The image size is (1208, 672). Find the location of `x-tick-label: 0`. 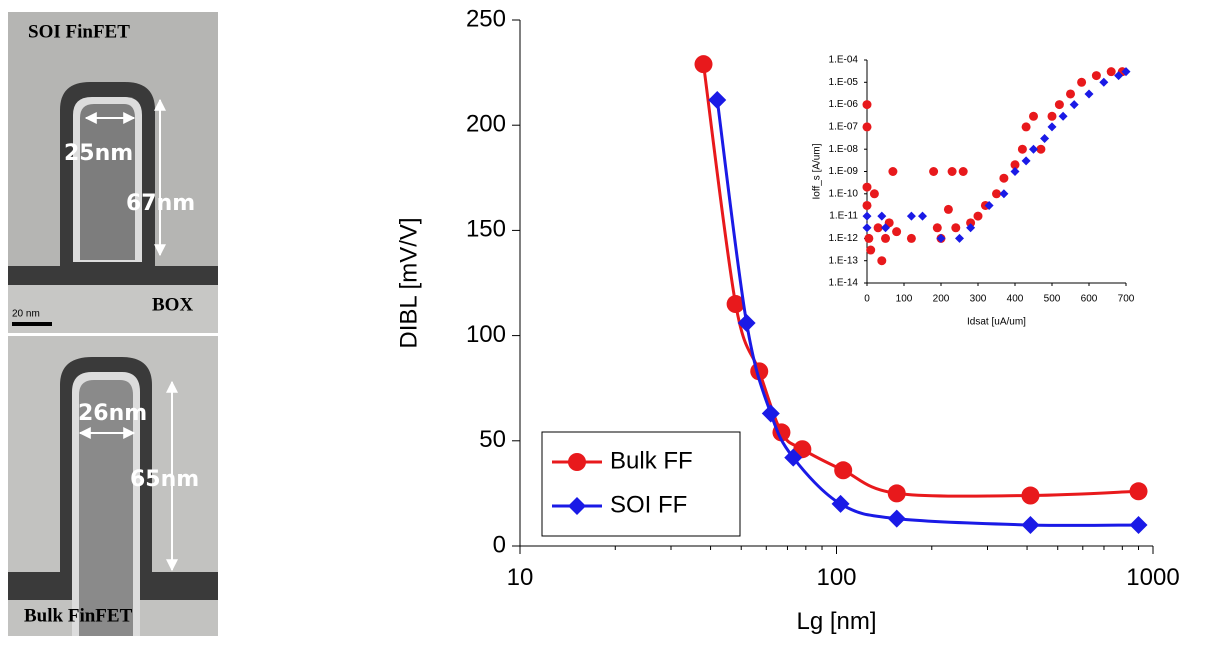

x-tick-label: 0 is located at coordinates (867, 299).